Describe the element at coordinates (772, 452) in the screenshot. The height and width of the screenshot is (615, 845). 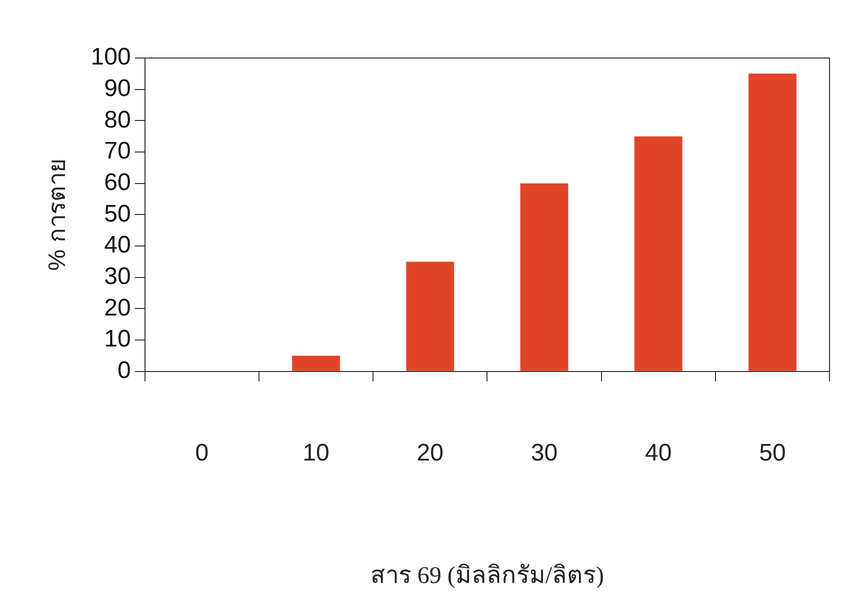
I see `x-tick-label: 50` at that location.